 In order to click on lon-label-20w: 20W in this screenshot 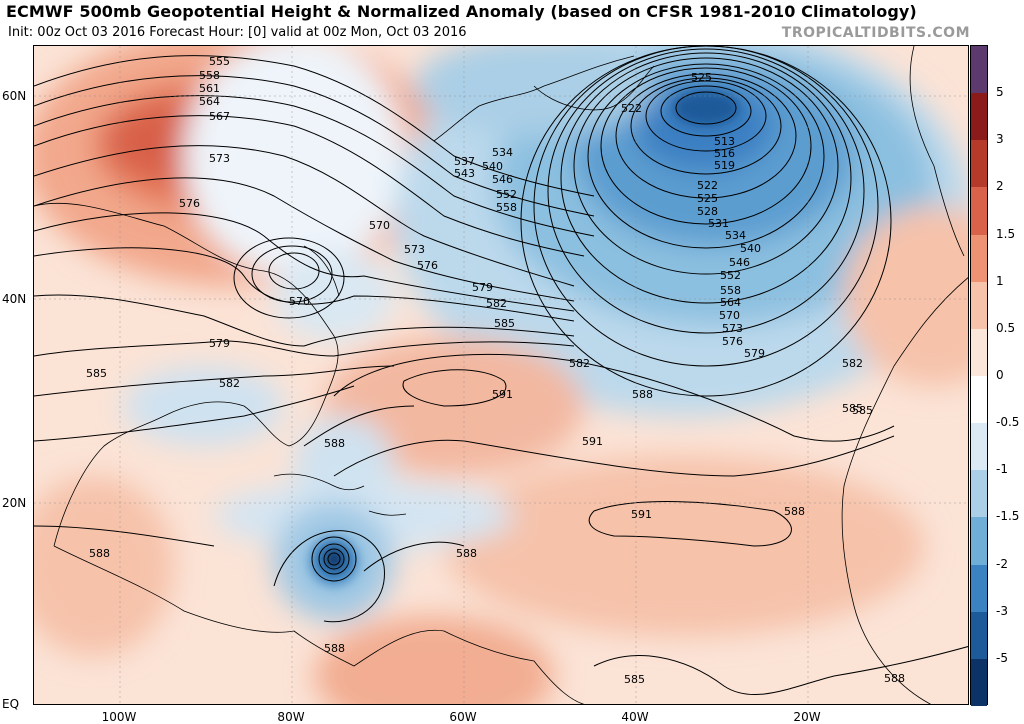, I will do `click(807, 717)`.